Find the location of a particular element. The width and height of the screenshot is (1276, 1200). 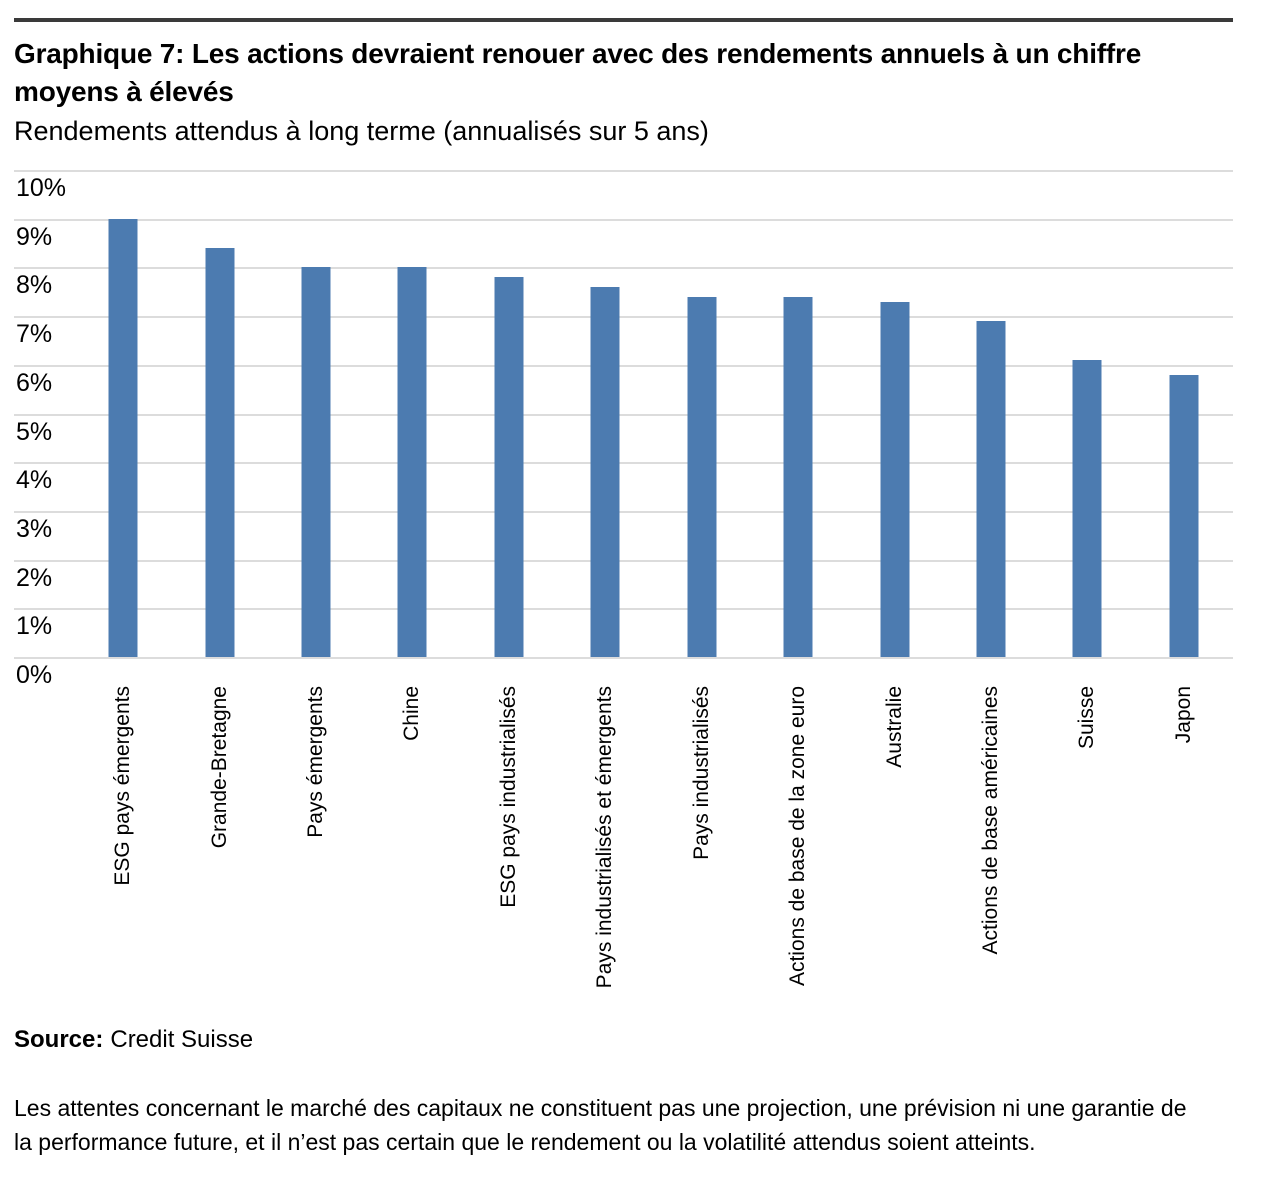

y-tick-label: 10% is located at coordinates (41, 188).